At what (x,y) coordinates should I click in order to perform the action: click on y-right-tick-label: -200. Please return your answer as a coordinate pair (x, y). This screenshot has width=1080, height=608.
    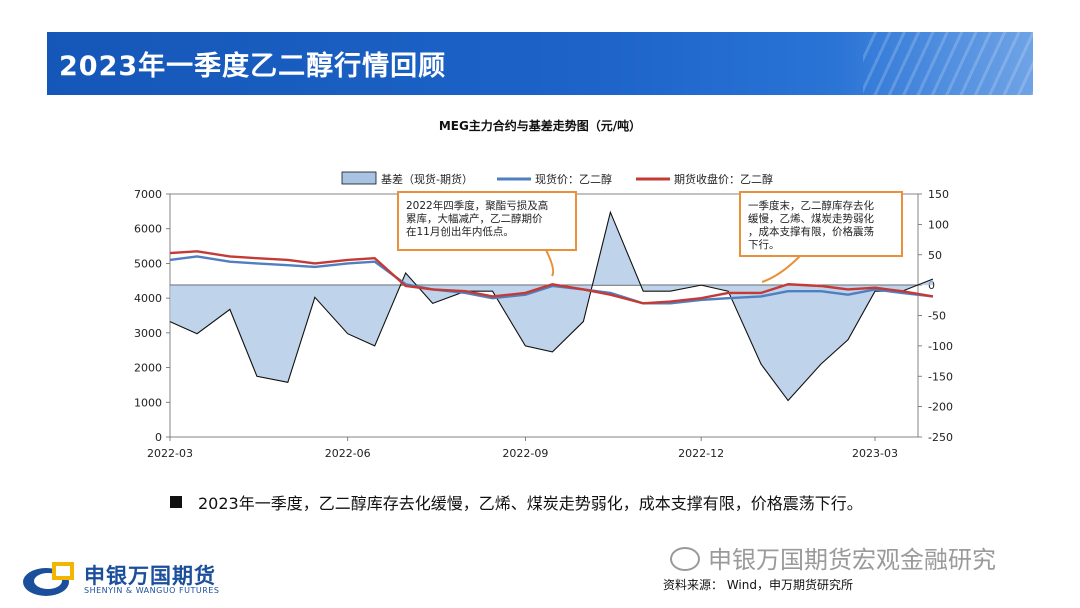
    Looking at the image, I should click on (940, 407).